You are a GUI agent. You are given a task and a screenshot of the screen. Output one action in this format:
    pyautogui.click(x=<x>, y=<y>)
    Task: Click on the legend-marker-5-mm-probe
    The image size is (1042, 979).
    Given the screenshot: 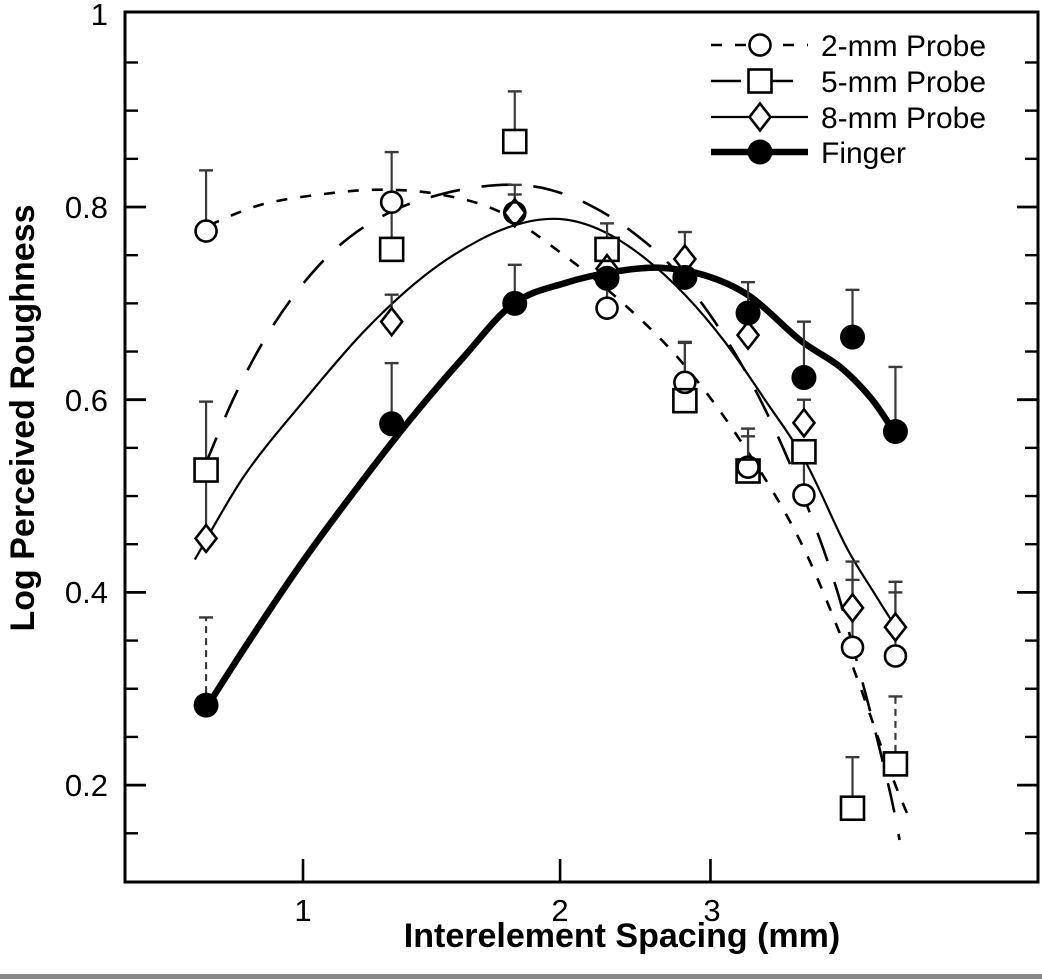 What is the action you would take?
    pyautogui.click(x=760, y=81)
    